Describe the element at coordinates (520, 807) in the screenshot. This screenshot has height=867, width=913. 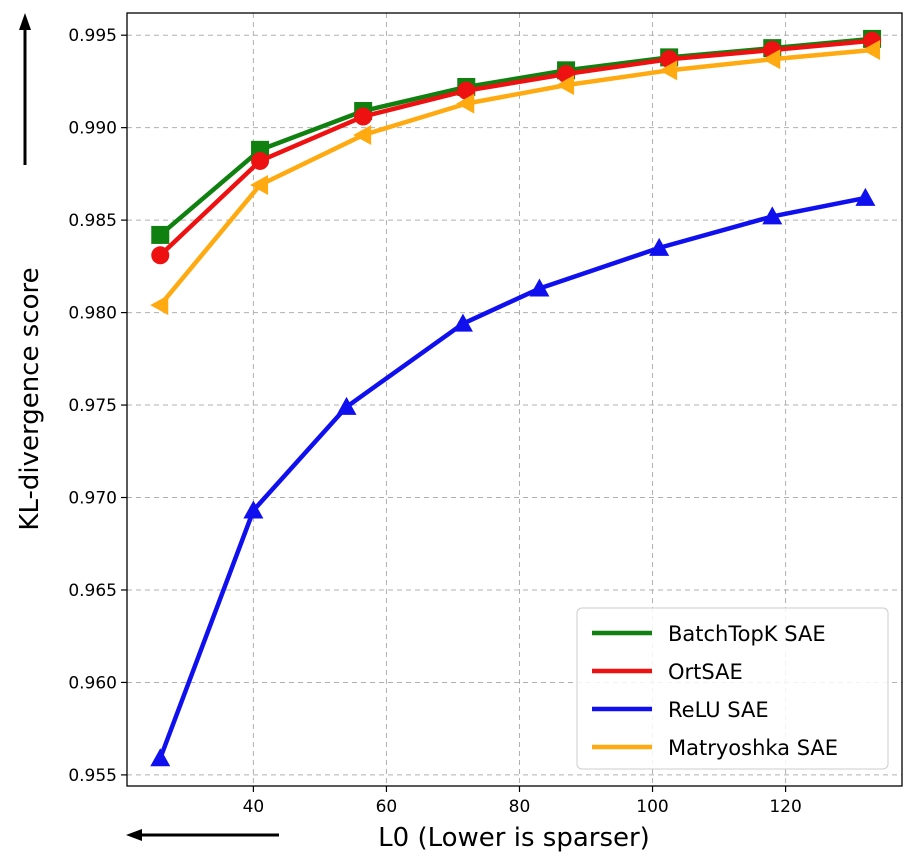
I see `x-tick-label: 80` at that location.